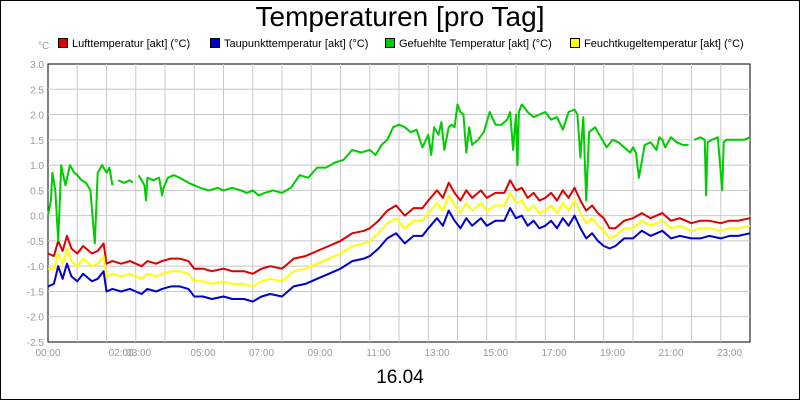 The height and width of the screenshot is (400, 800). Describe the element at coordinates (671, 353) in the screenshot. I see `x-tick-label: 21:00` at that location.